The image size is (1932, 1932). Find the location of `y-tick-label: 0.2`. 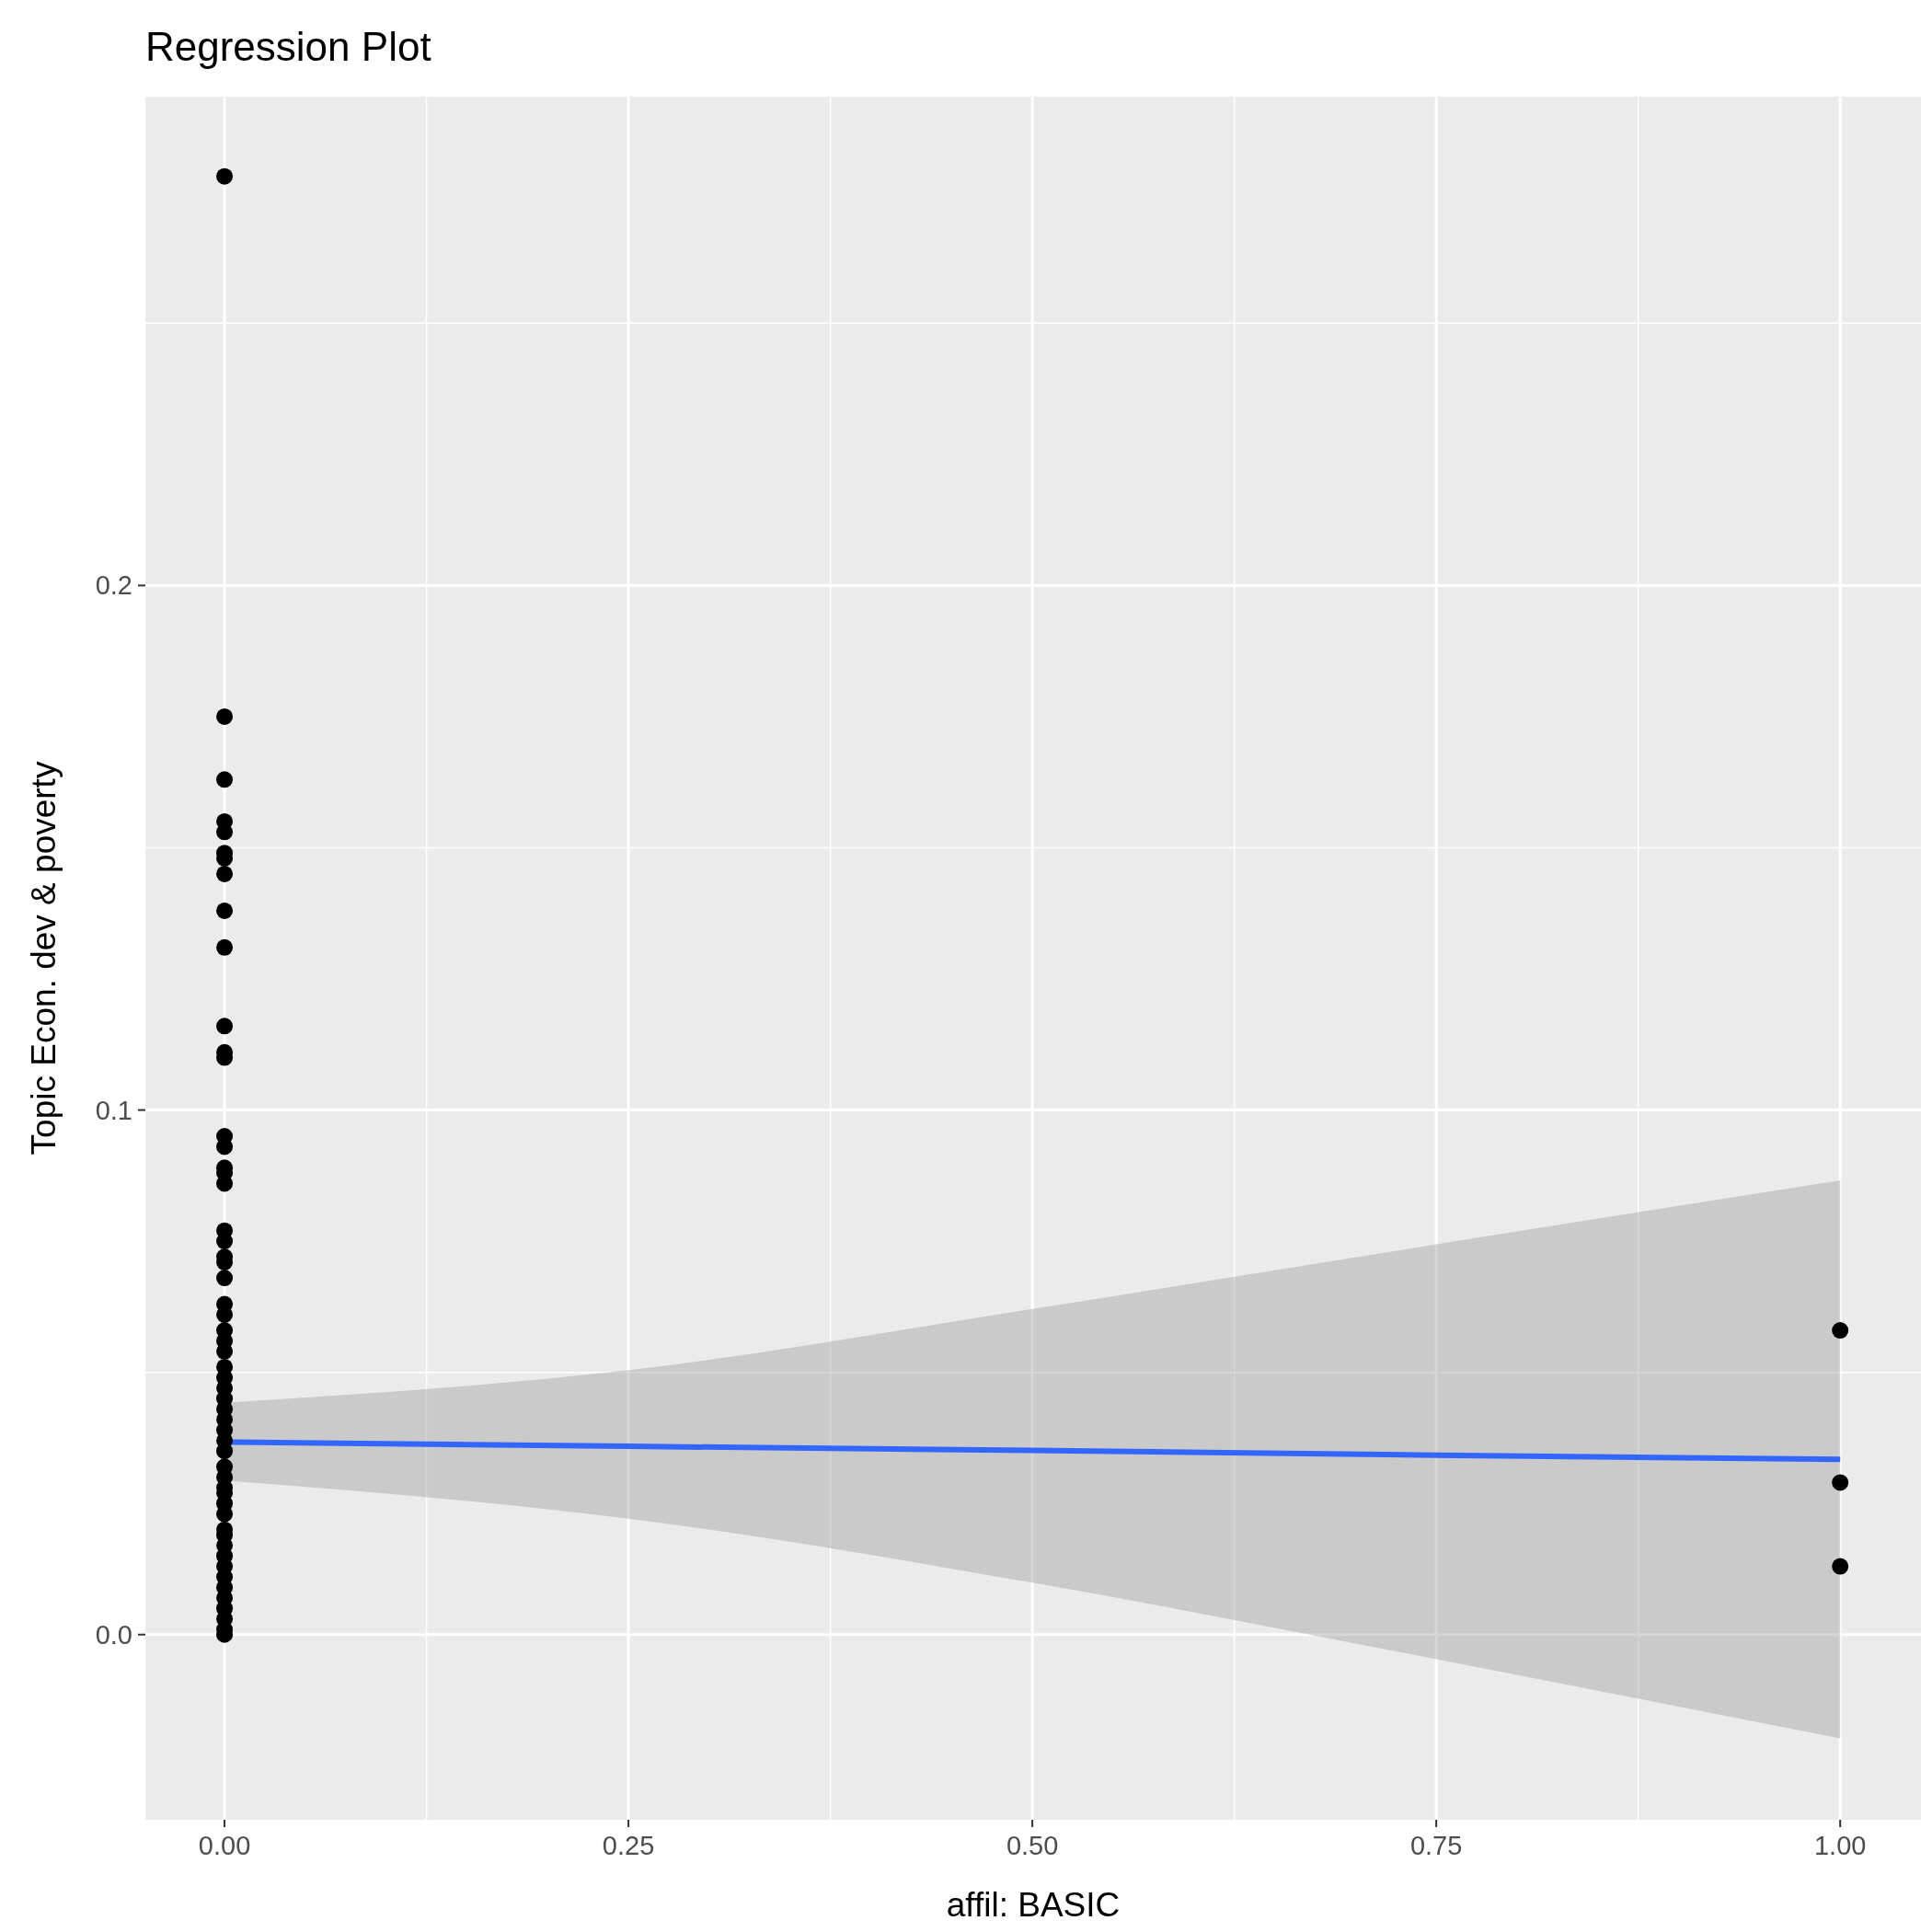

y-tick-label: 0.2 is located at coordinates (113, 585).